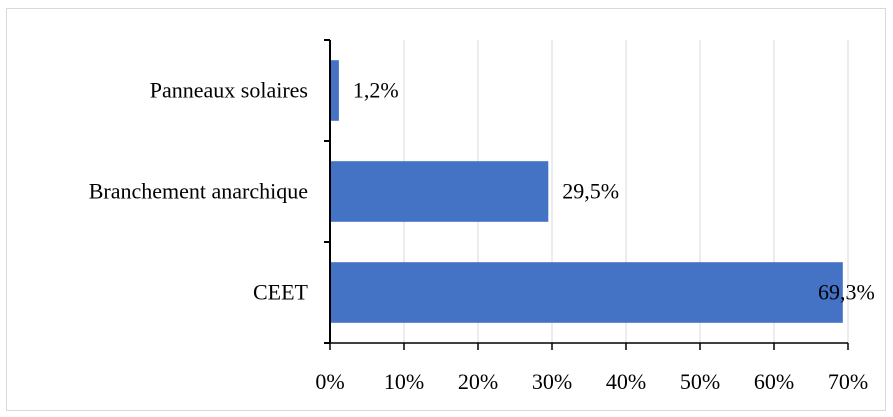 The height and width of the screenshot is (417, 893). I want to click on x-tick-label-3: 30%, so click(552, 381).